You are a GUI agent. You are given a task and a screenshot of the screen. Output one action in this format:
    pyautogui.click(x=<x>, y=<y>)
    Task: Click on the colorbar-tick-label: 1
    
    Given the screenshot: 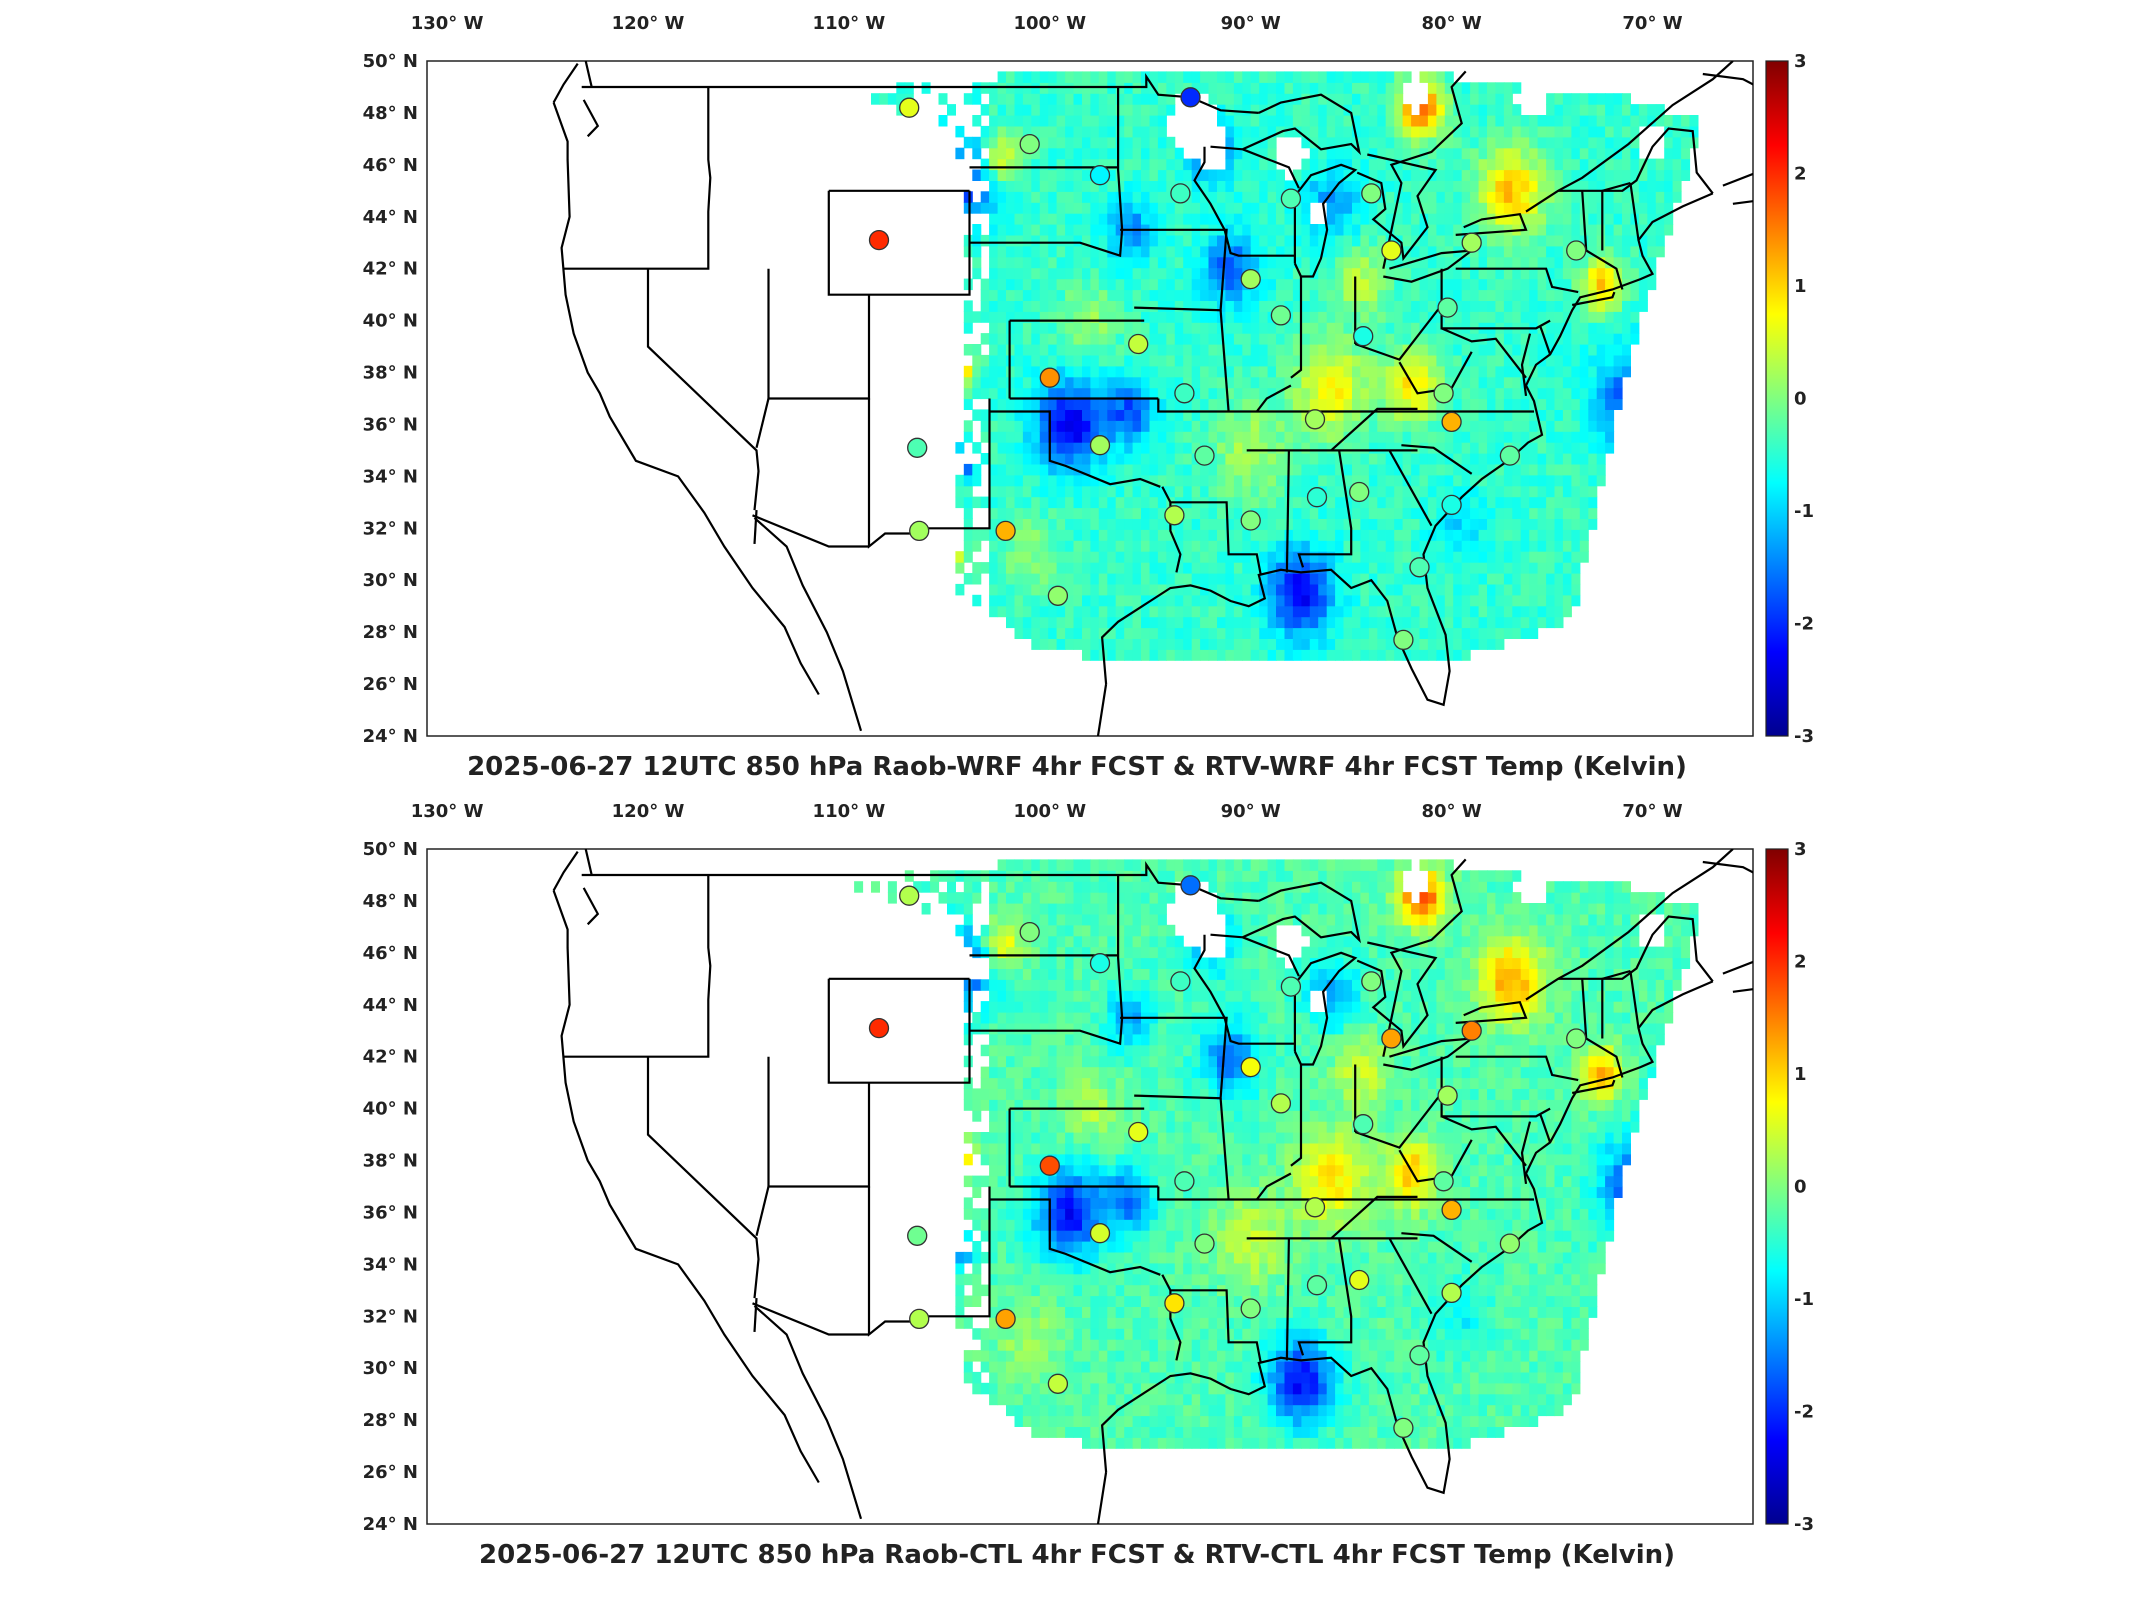 What is the action you would take?
    pyautogui.click(x=1800, y=1074)
    